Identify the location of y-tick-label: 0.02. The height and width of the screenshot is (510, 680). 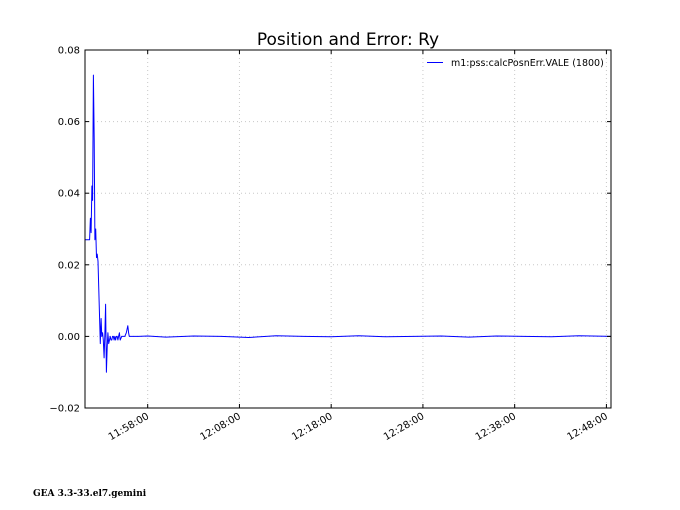
(69, 265).